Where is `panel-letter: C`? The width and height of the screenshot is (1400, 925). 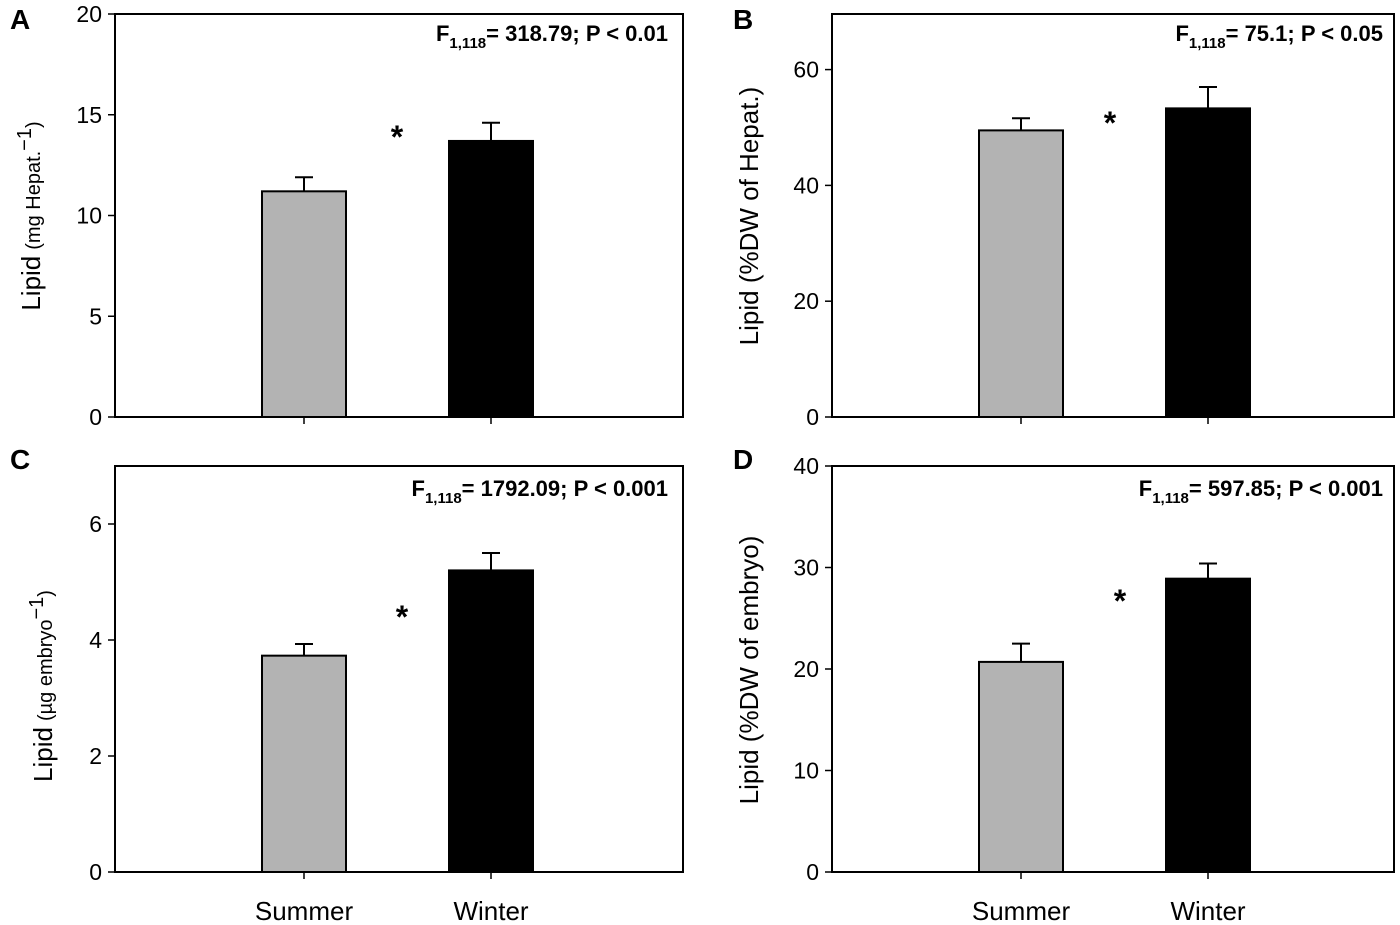 panel-letter: C is located at coordinates (20, 459).